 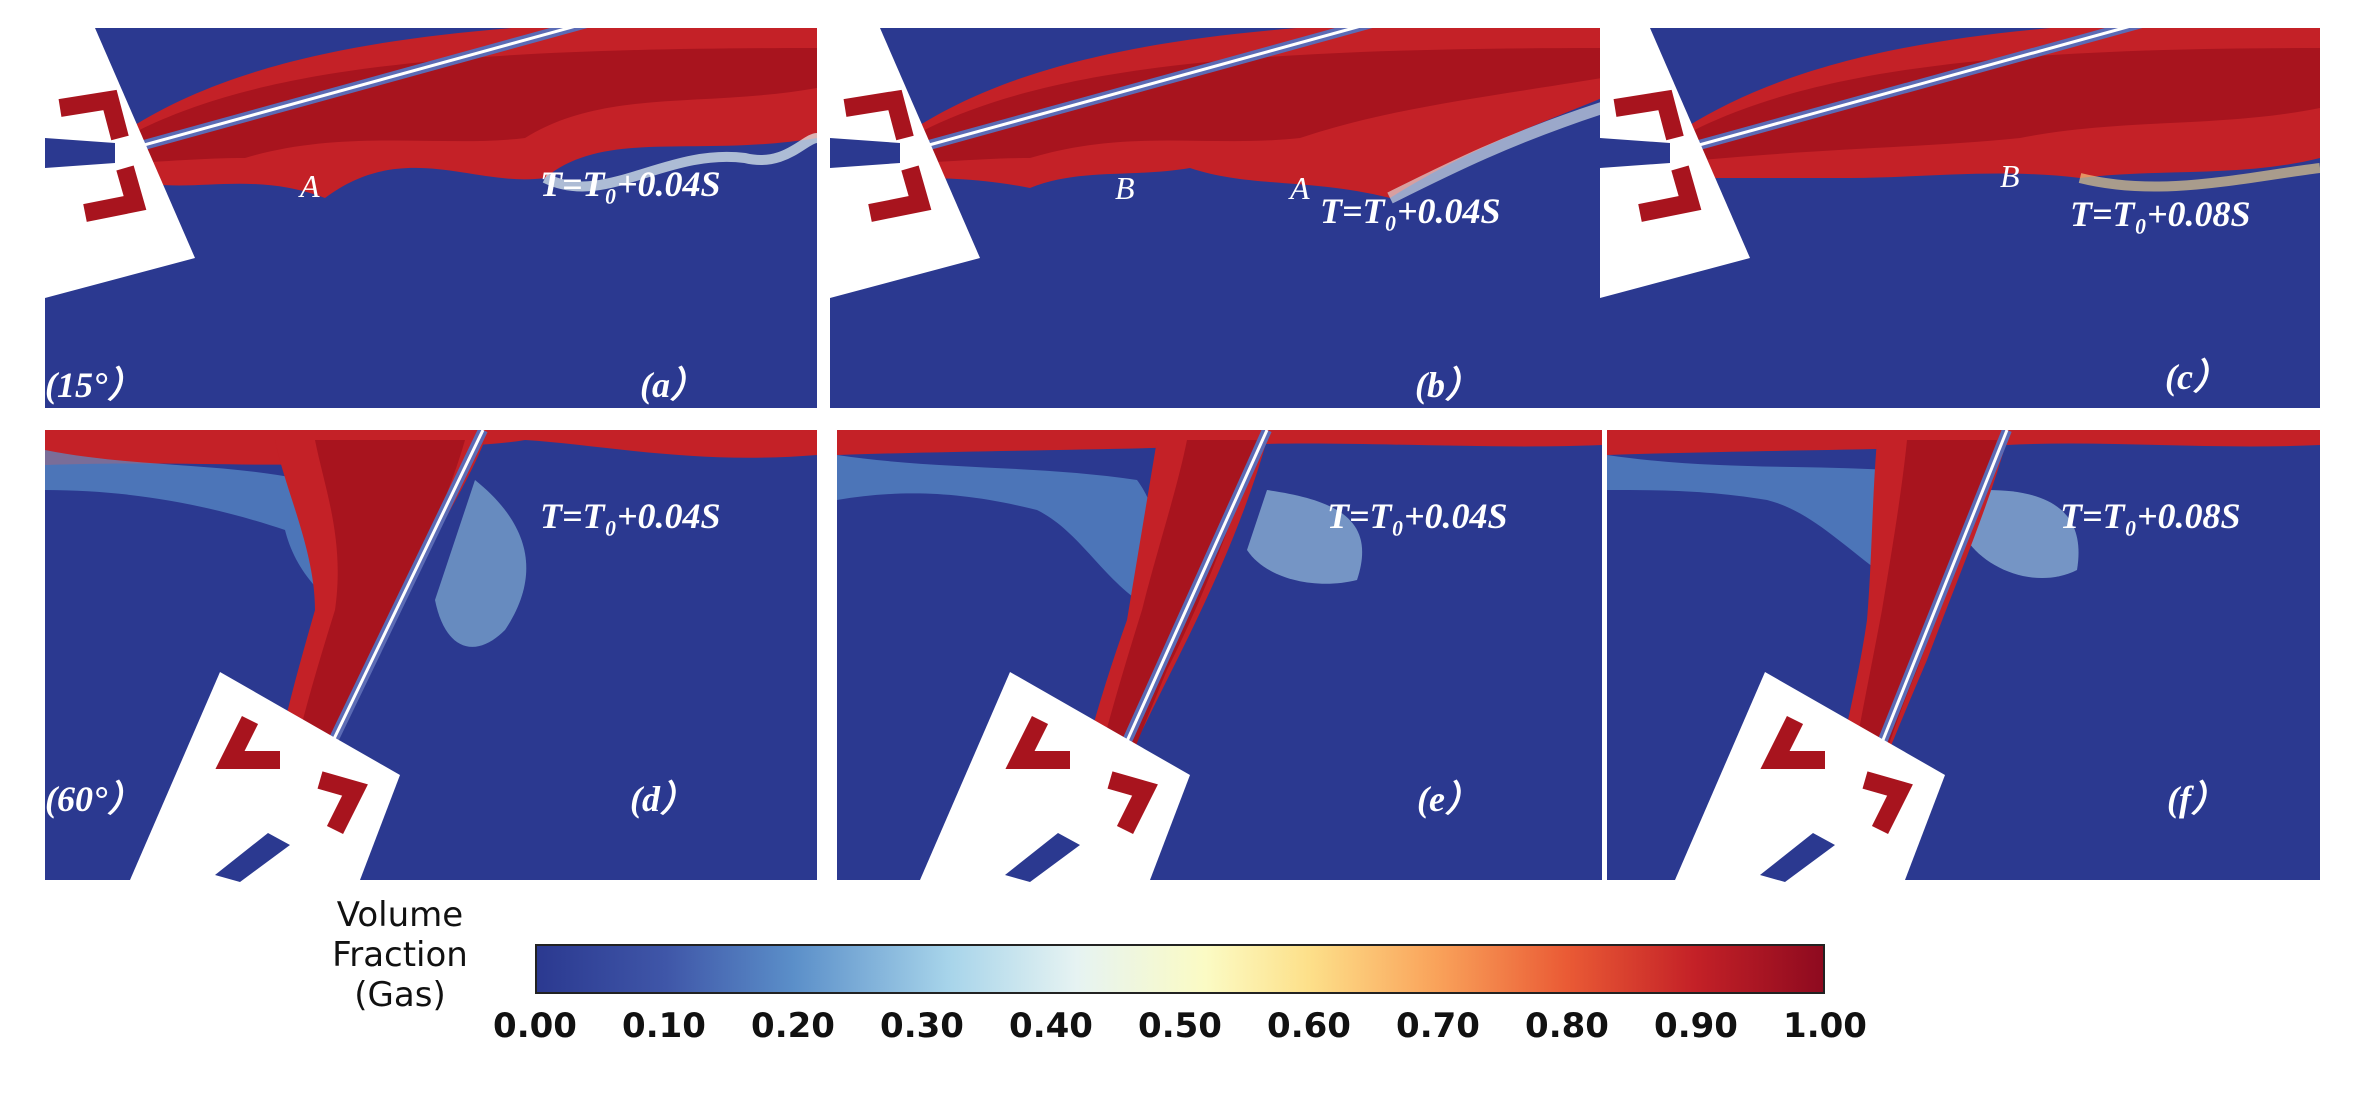 I want to click on panel-f: T=T₀+0.08S (f）, so click(x=1963, y=655).